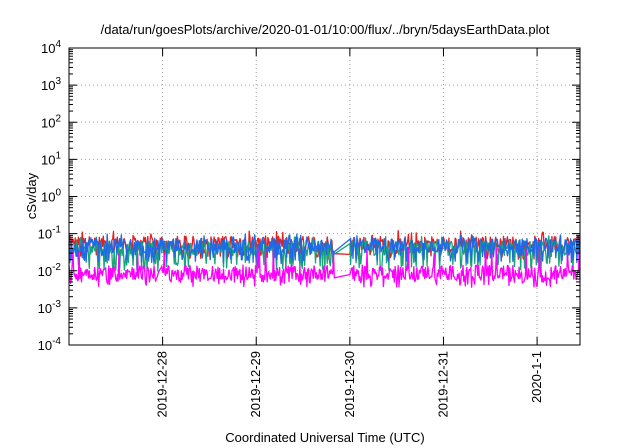  Describe the element at coordinates (536, 377) in the screenshot. I see `x-tick-label: 2020-1-1` at that location.